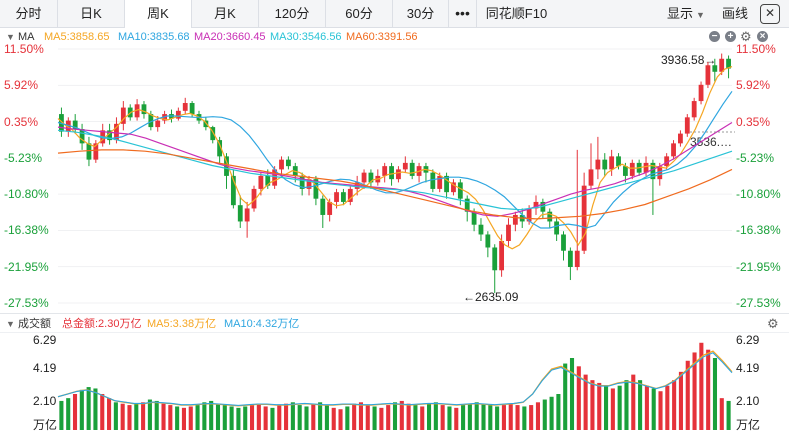 This screenshot has height=435, width=789. Describe the element at coordinates (154, 37) in the screenshot. I see `legend-ma10: MA10:3835.68` at that location.